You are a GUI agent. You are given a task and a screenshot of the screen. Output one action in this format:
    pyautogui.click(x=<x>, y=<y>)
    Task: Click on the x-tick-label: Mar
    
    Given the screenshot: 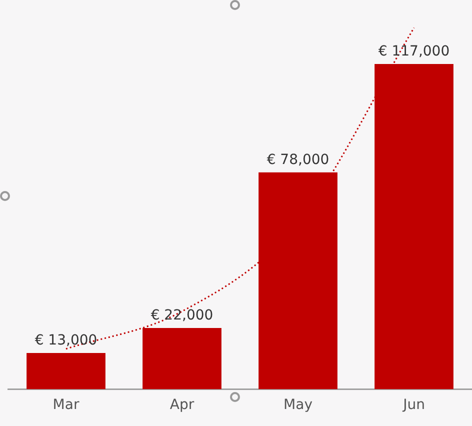 What is the action you would take?
    pyautogui.click(x=66, y=405)
    